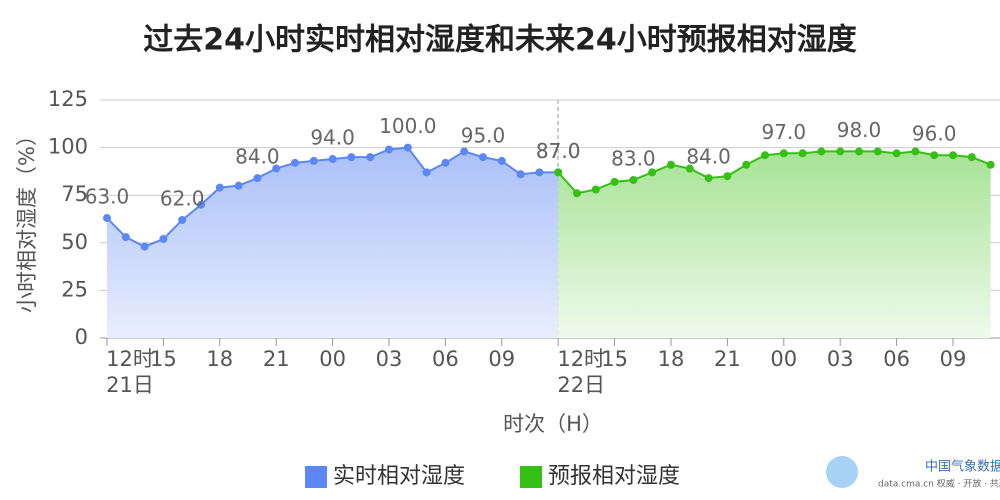 This screenshot has width=1000, height=500. I want to click on chart-title: 过去24小时实时相对湿度和未来24小时预报相对湿度, so click(500, 40).